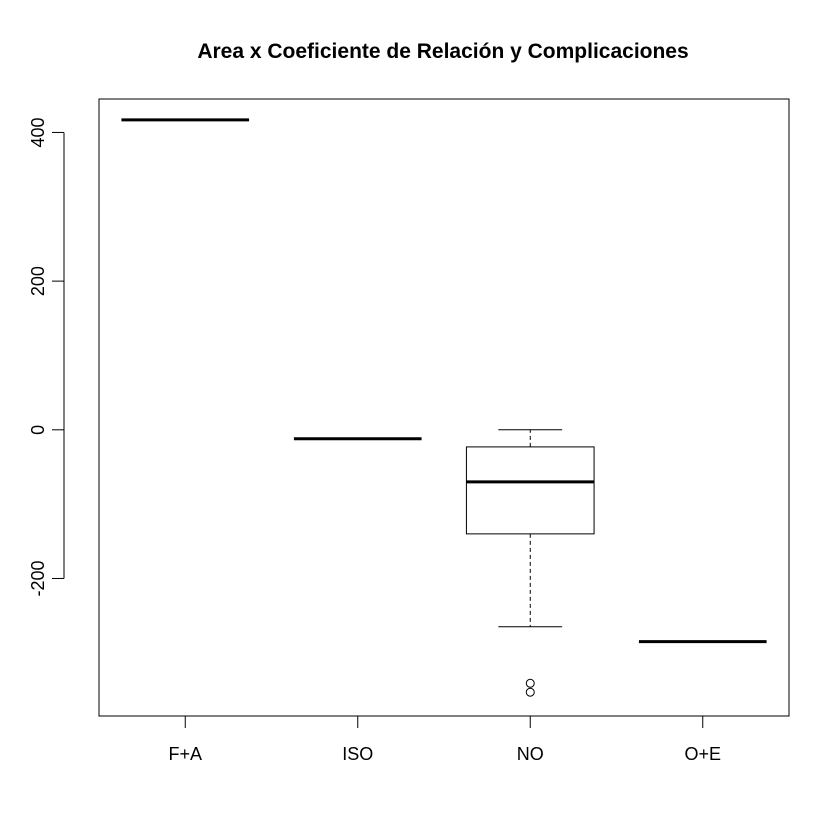  I want to click on box-no, so click(530, 563).